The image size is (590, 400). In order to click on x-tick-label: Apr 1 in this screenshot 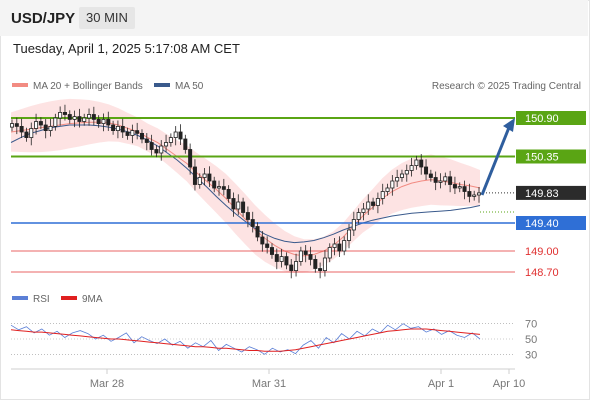, I will do `click(441, 384)`.